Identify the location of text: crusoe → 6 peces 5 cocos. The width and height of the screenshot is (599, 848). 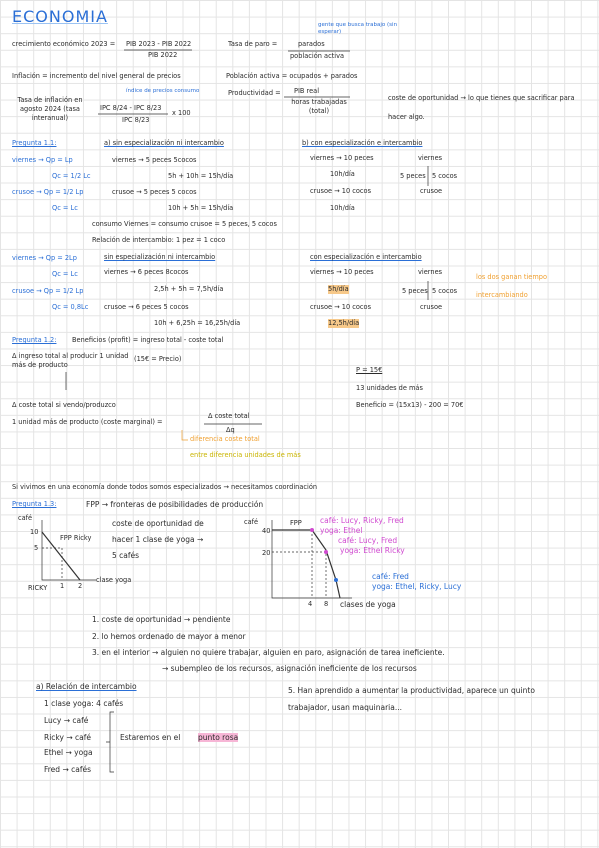
(146, 307).